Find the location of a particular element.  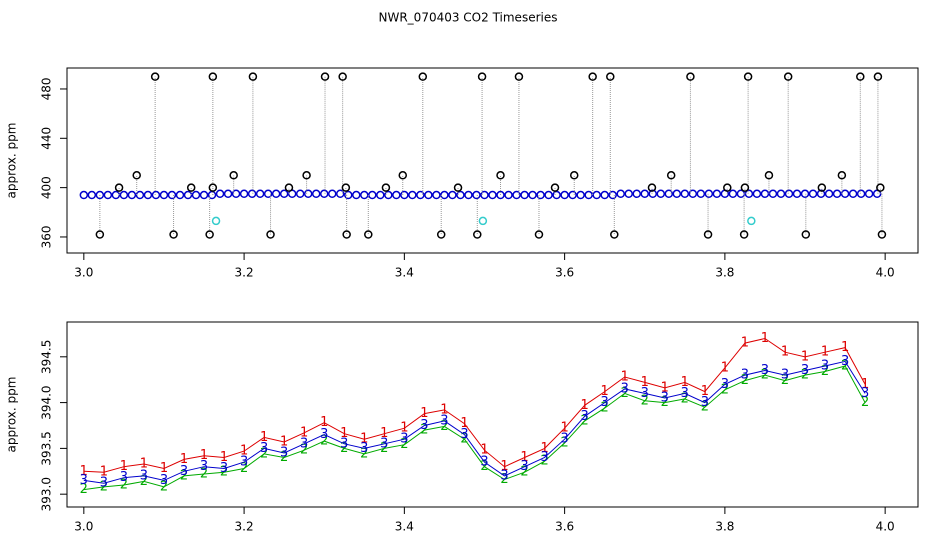

x-tick-label: 4.0 is located at coordinates (885, 527).